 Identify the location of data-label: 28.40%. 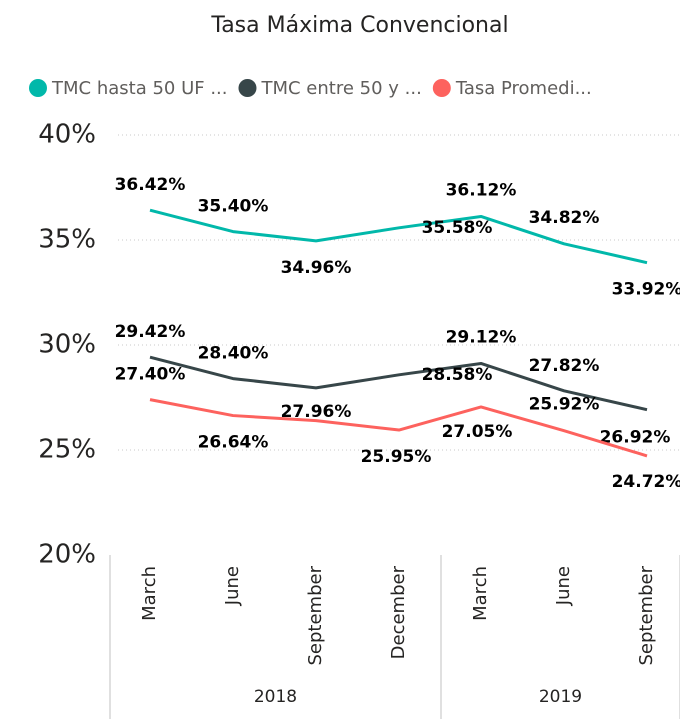
(233, 354).